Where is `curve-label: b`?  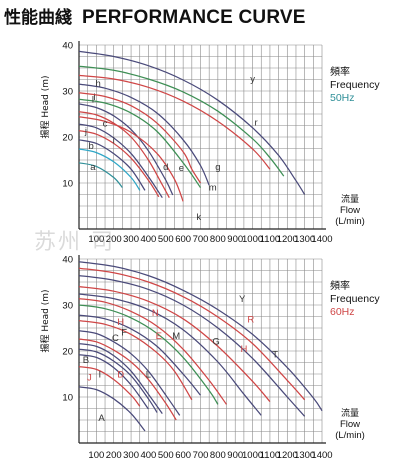 curve-label: b is located at coordinates (91, 146).